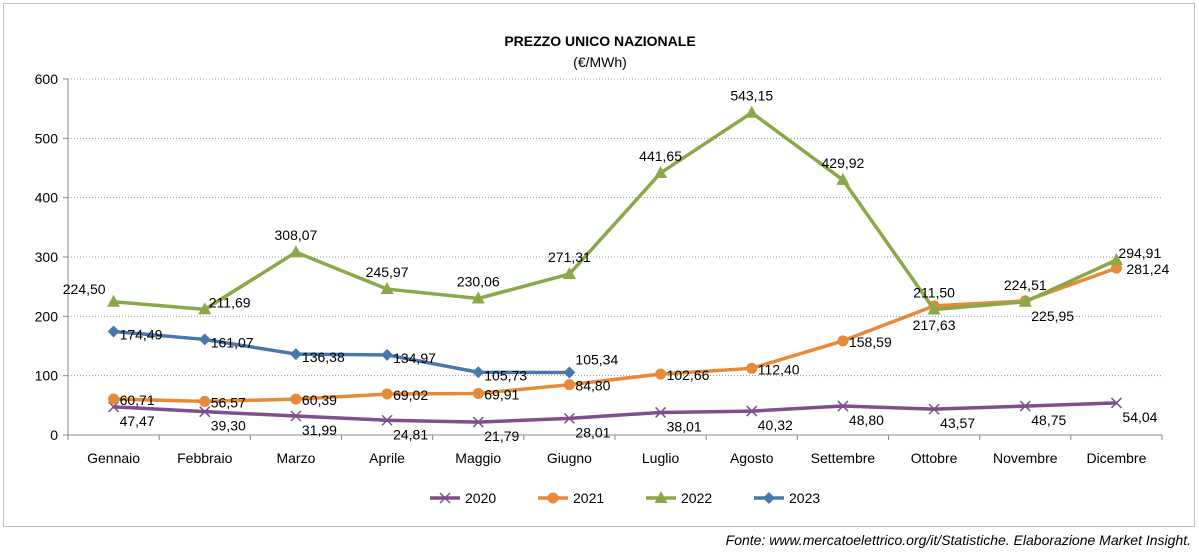  Describe the element at coordinates (295, 458) in the screenshot. I see `x-tick-label: Marzo` at that location.